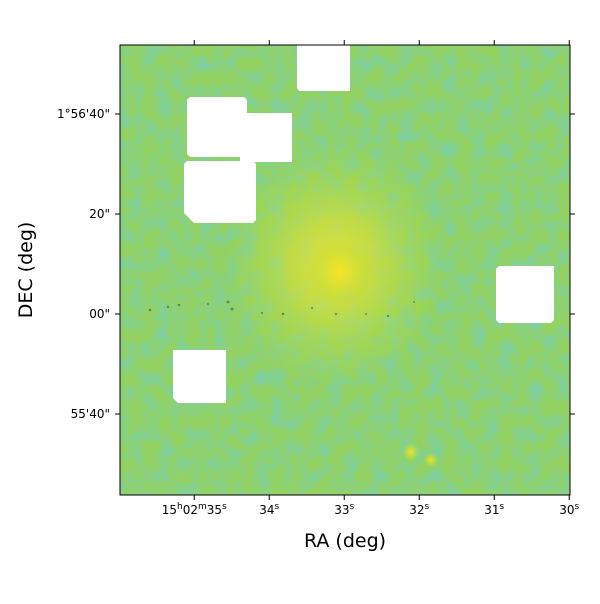 The image size is (600, 604). What do you see at coordinates (344, 509) in the screenshot?
I see `x-tick-label: 33s` at bounding box center [344, 509].